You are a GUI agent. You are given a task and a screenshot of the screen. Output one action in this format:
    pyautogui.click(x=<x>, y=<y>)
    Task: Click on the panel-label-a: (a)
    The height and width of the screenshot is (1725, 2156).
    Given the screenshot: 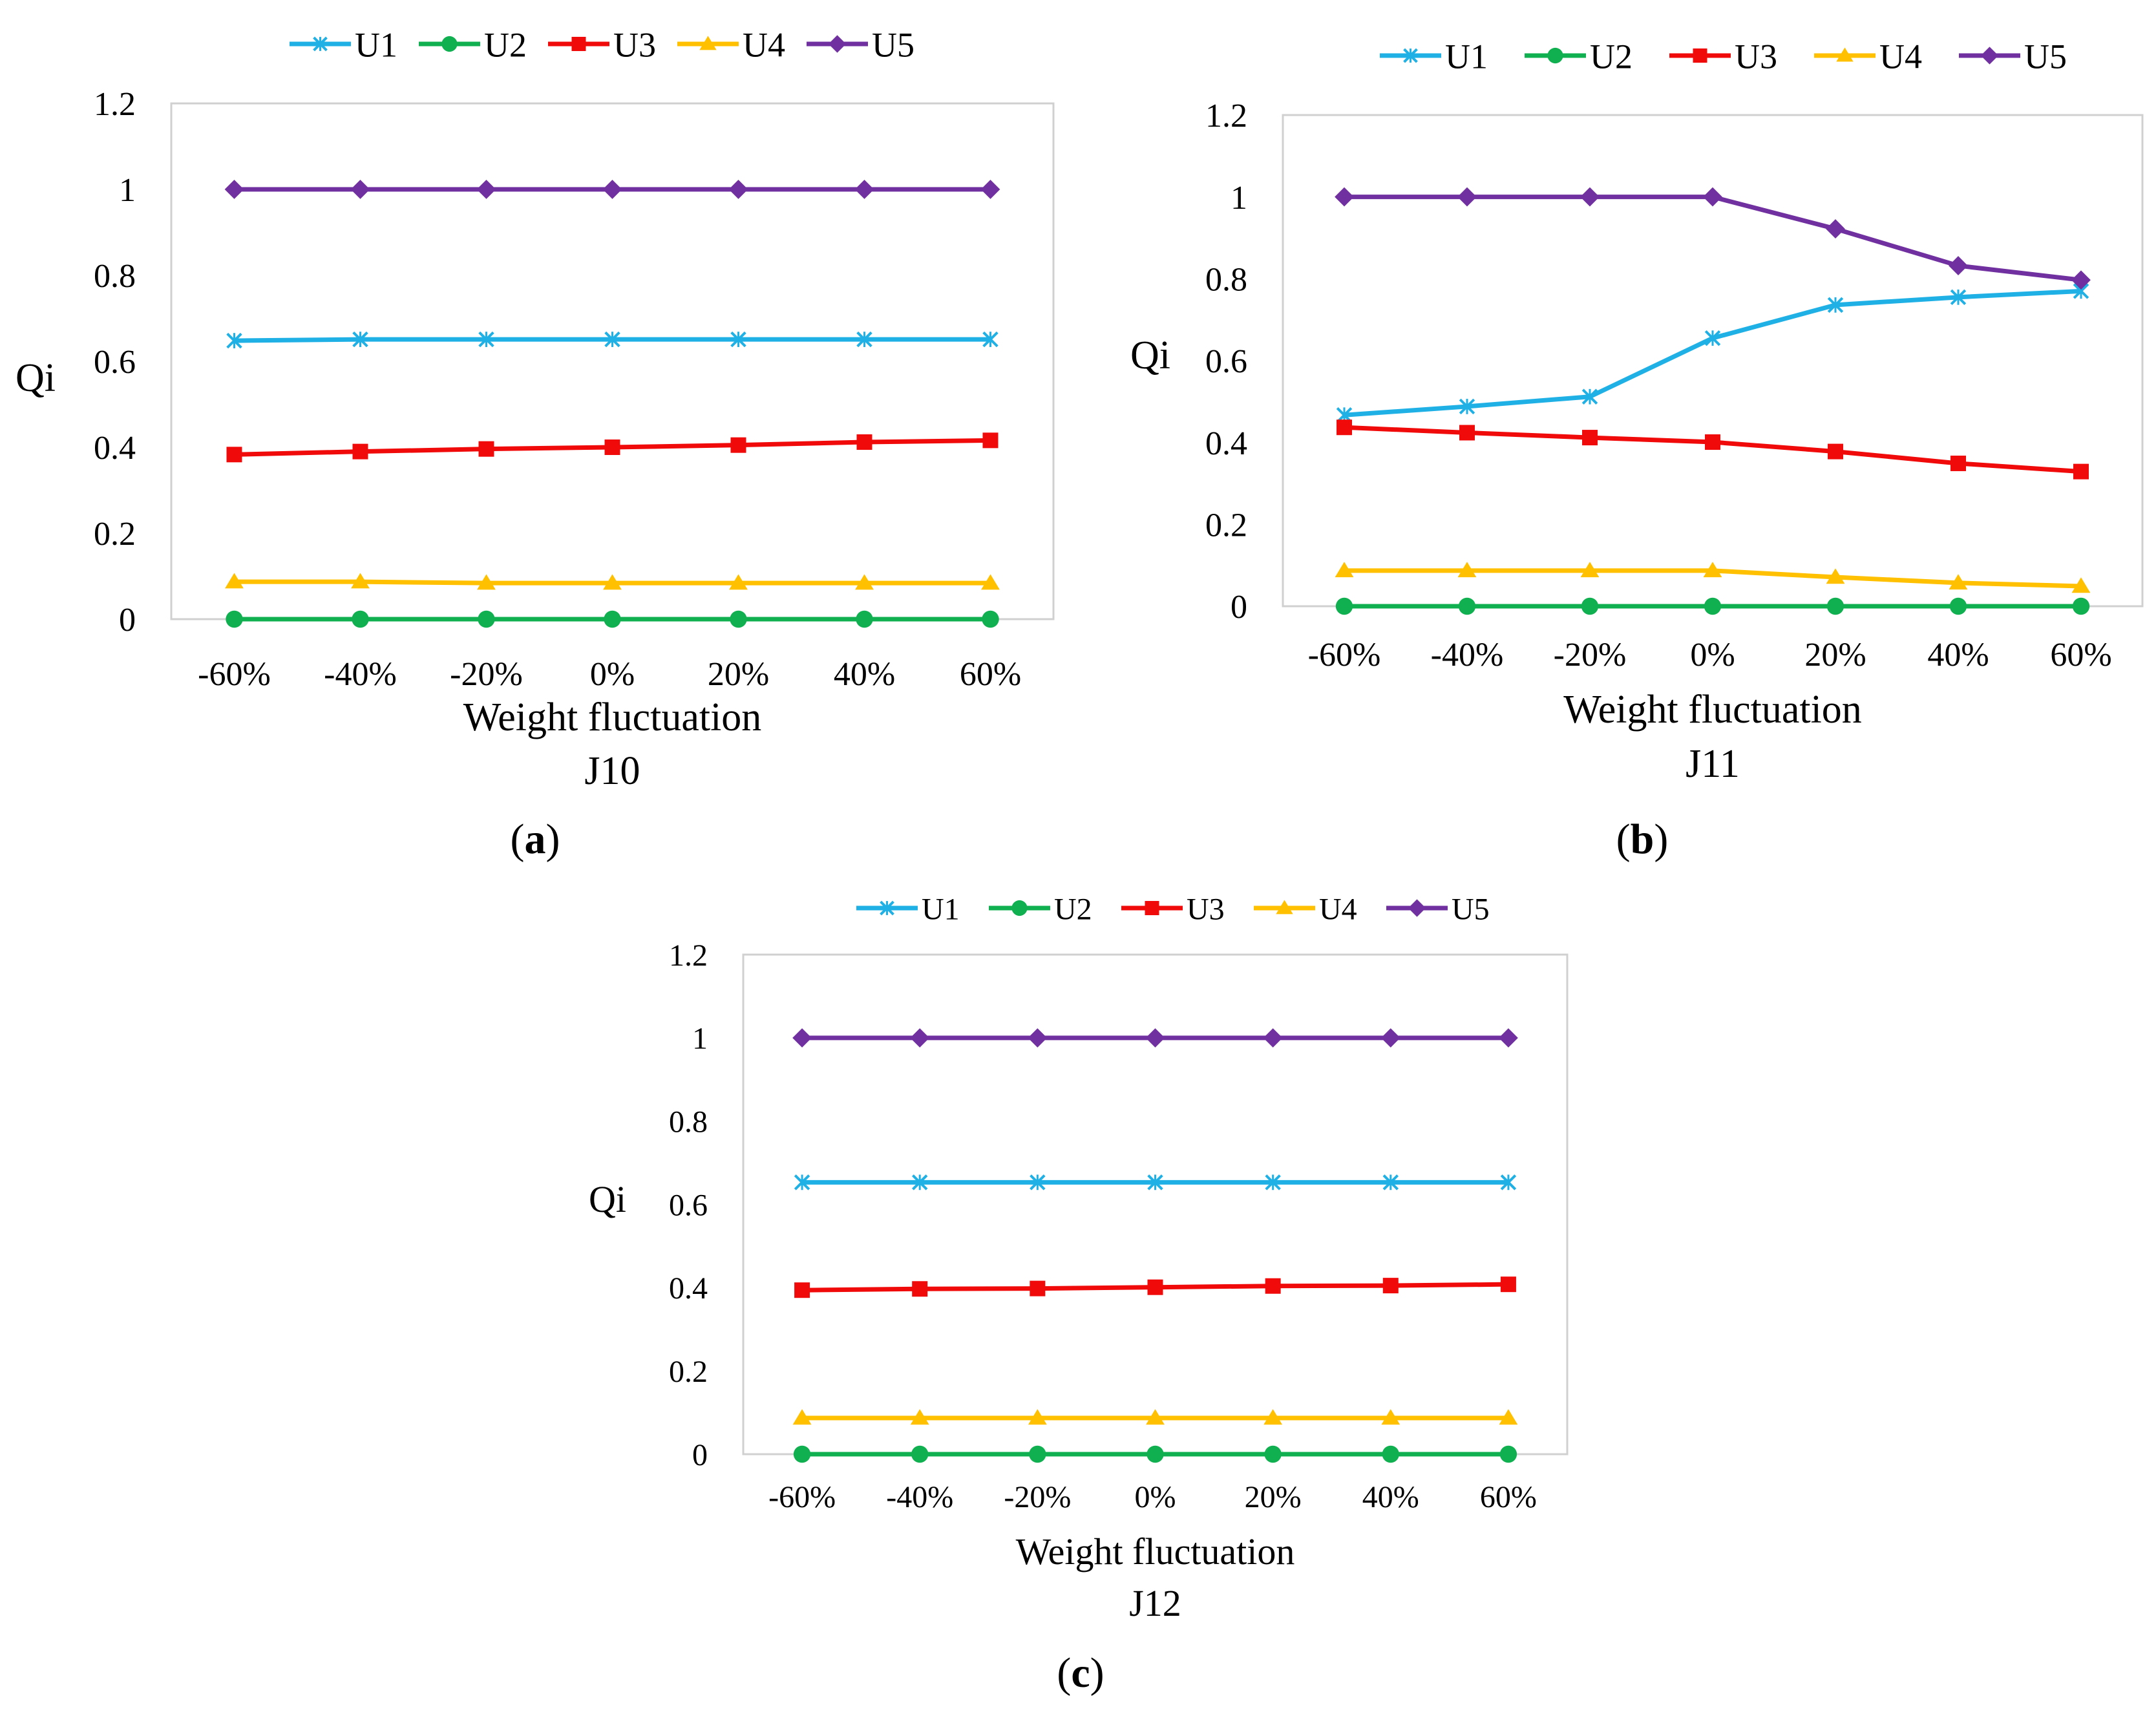 What is the action you would take?
    pyautogui.click(x=535, y=840)
    